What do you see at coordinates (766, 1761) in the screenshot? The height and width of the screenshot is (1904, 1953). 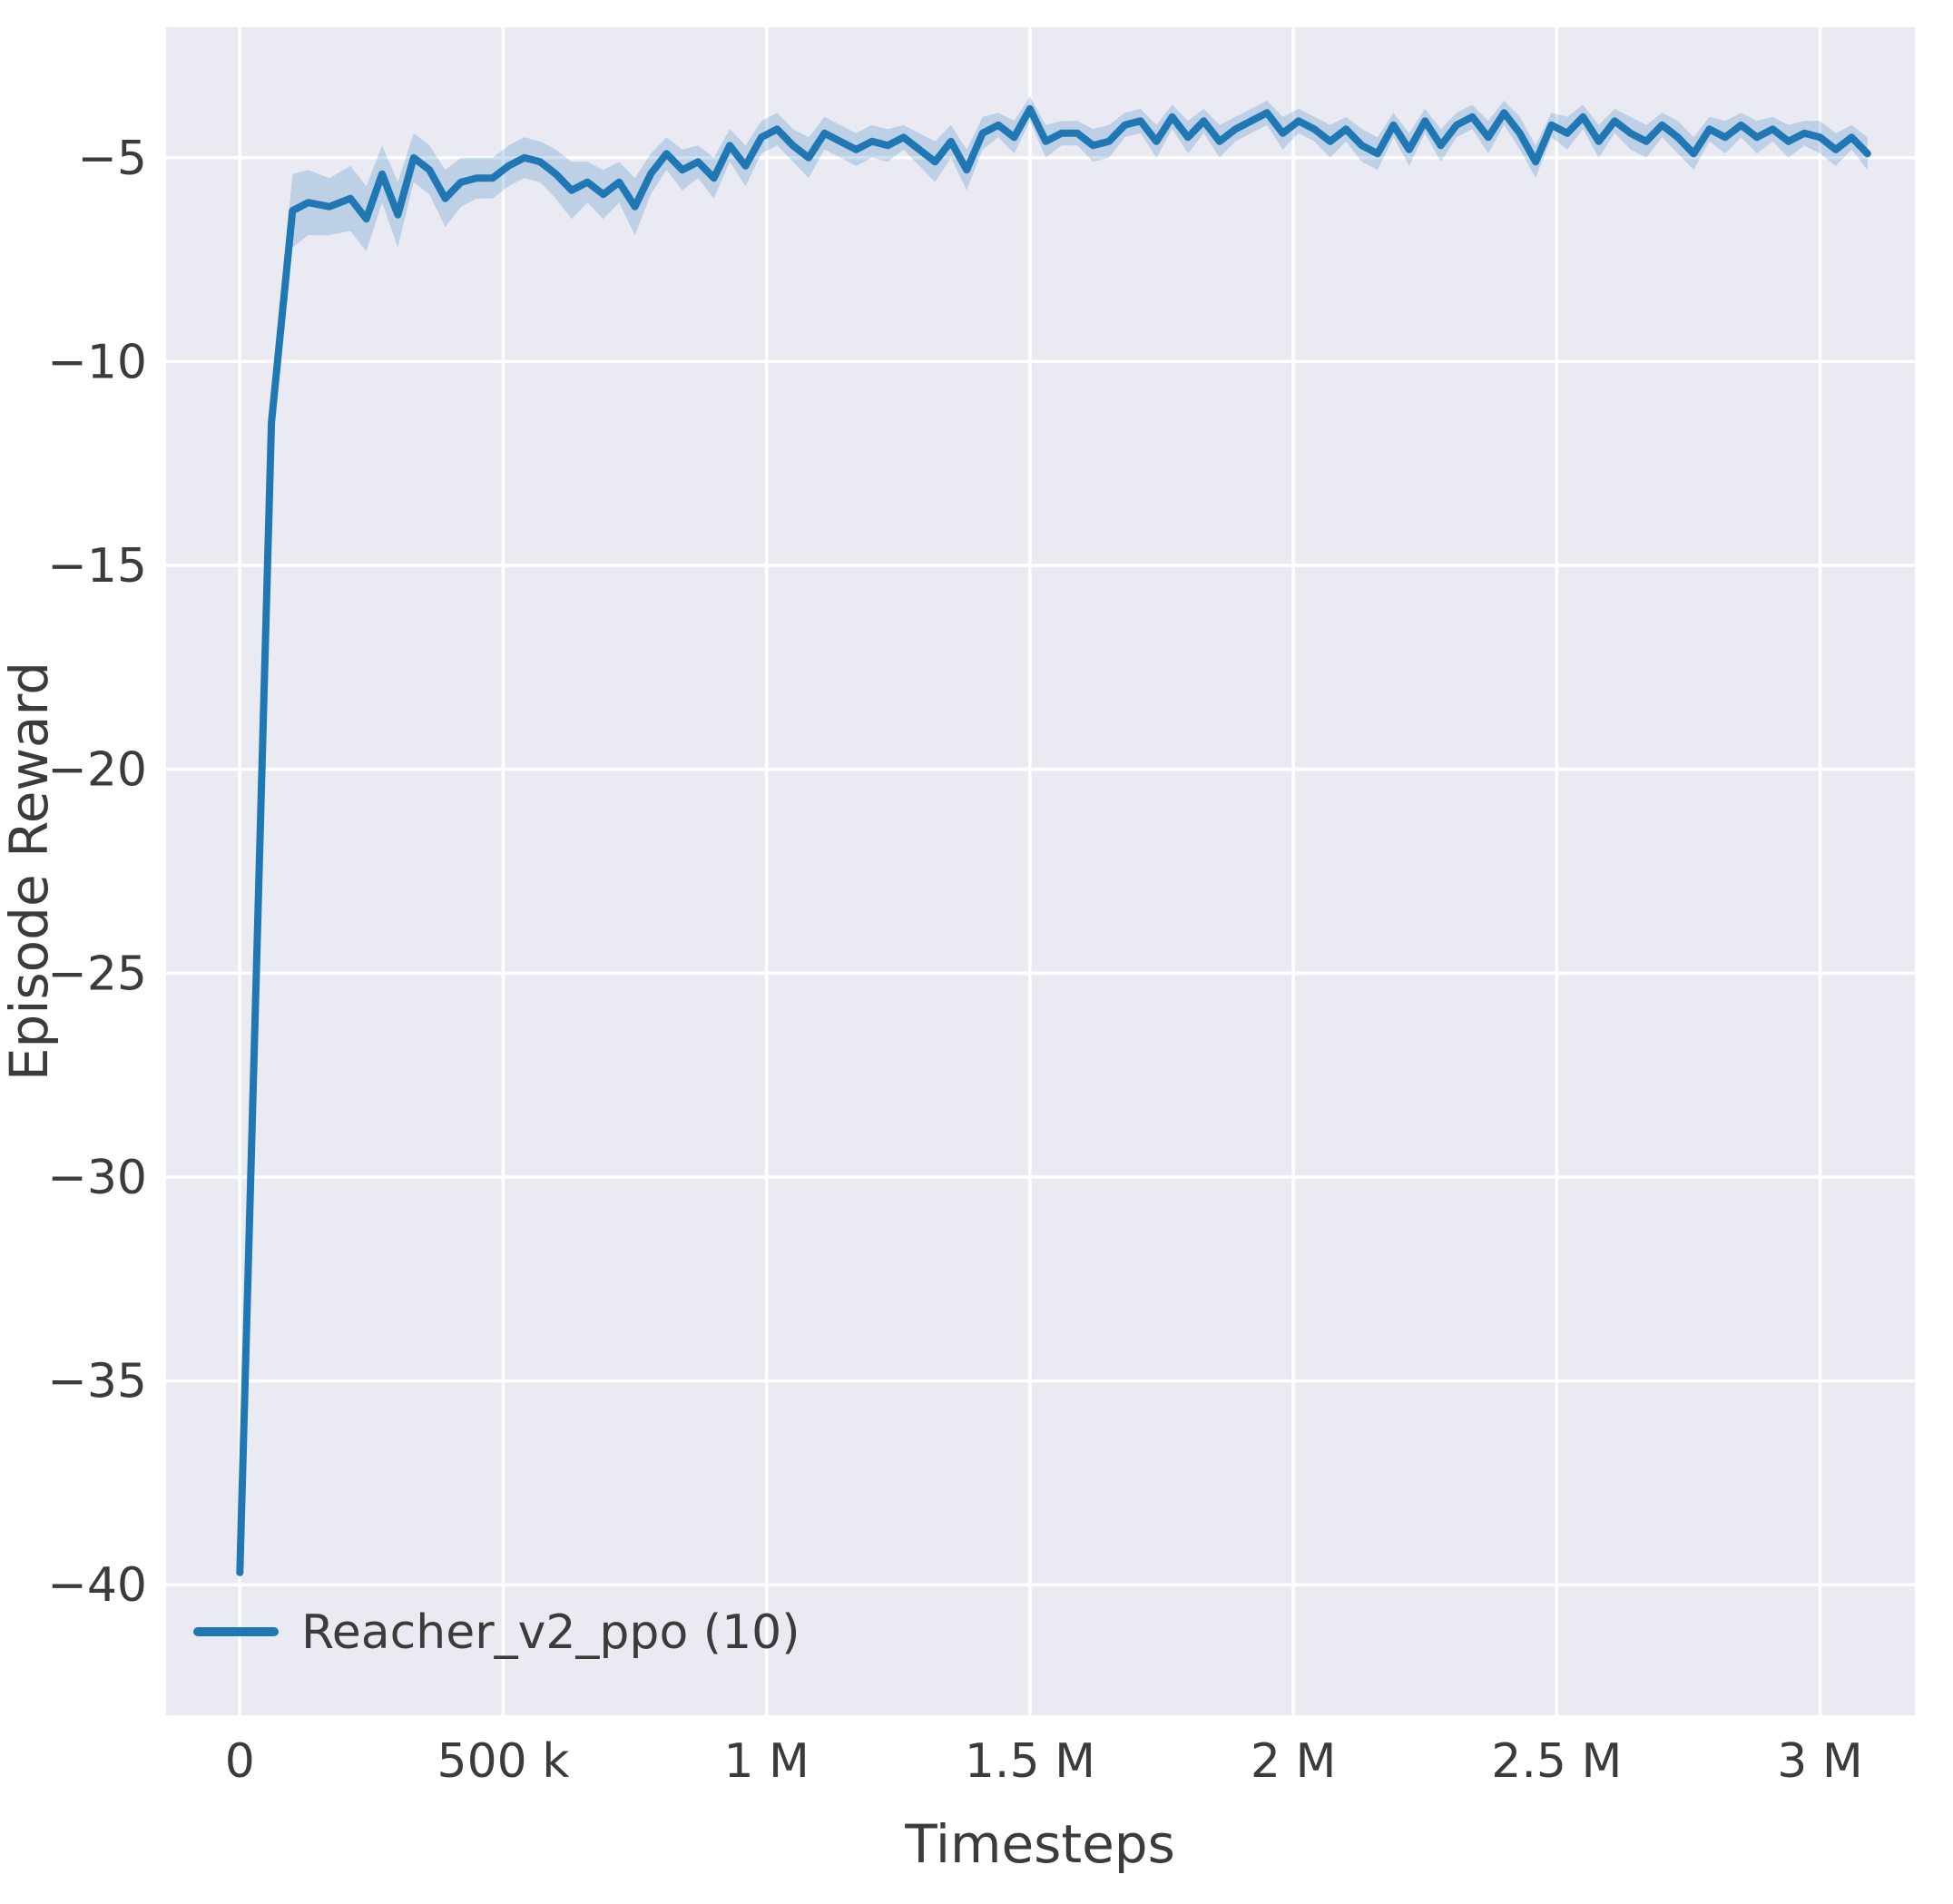 I see `x-tick-label: 1 M` at bounding box center [766, 1761].